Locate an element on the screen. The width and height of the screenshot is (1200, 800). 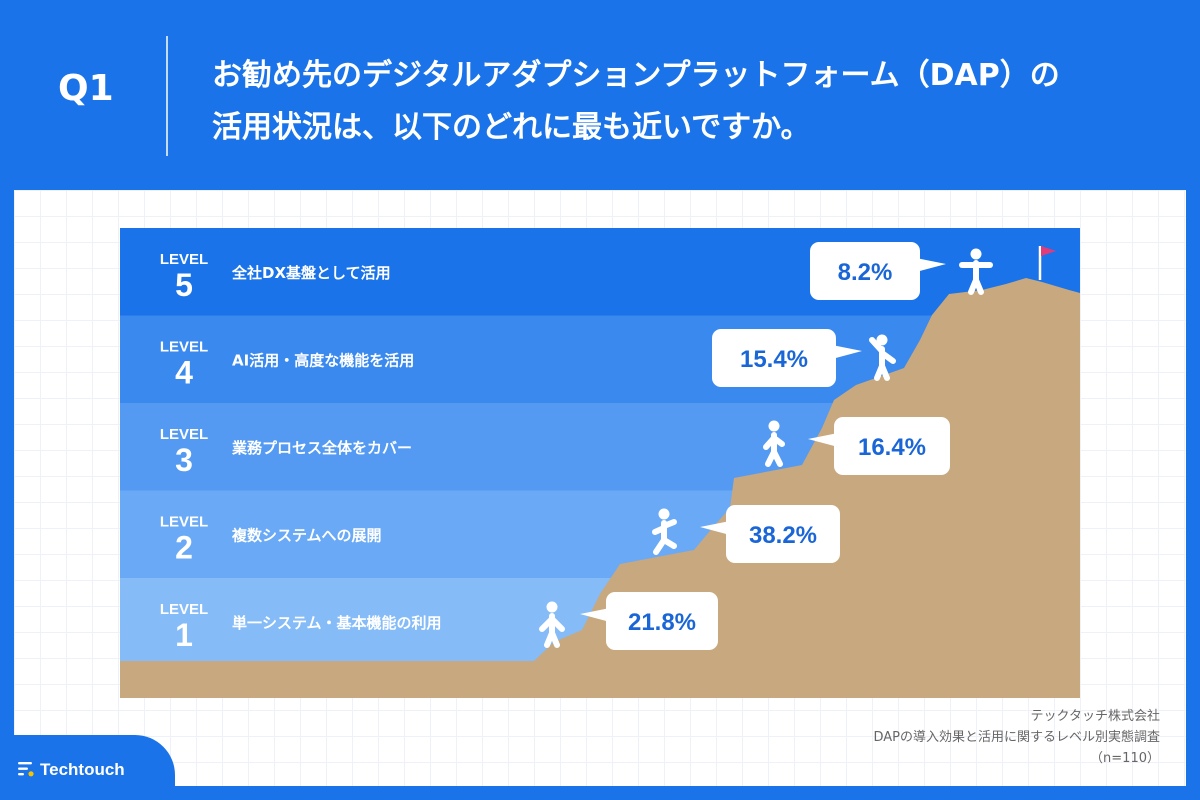
value-bubble: 8.2% is located at coordinates (878, 271).